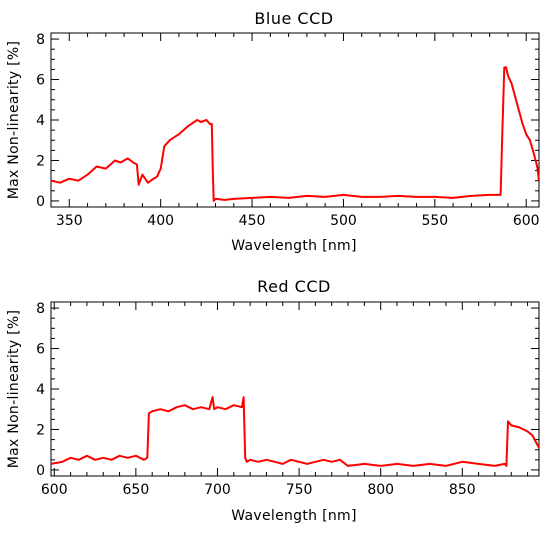 The image size is (550, 535). What do you see at coordinates (14, 120) in the screenshot?
I see `y-axis-label-blue: Max Non-linearity [%]` at bounding box center [14, 120].